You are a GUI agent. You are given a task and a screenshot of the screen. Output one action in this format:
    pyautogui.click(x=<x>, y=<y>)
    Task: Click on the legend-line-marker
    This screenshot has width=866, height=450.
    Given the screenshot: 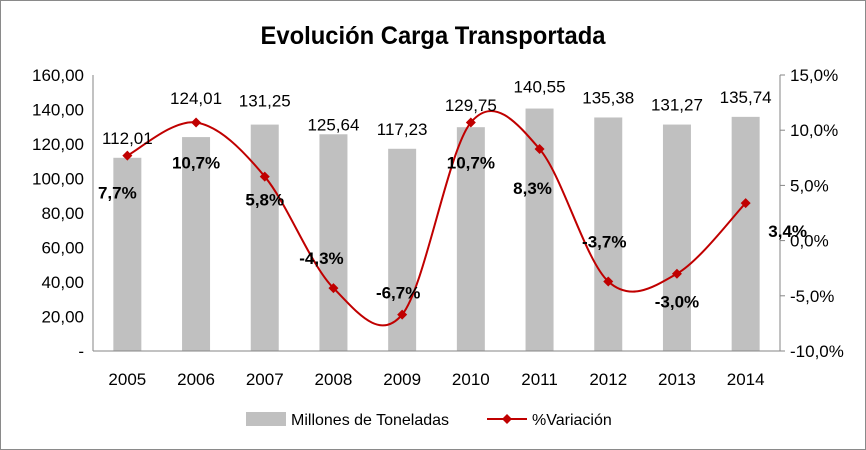 What is the action you would take?
    pyautogui.click(x=507, y=419)
    